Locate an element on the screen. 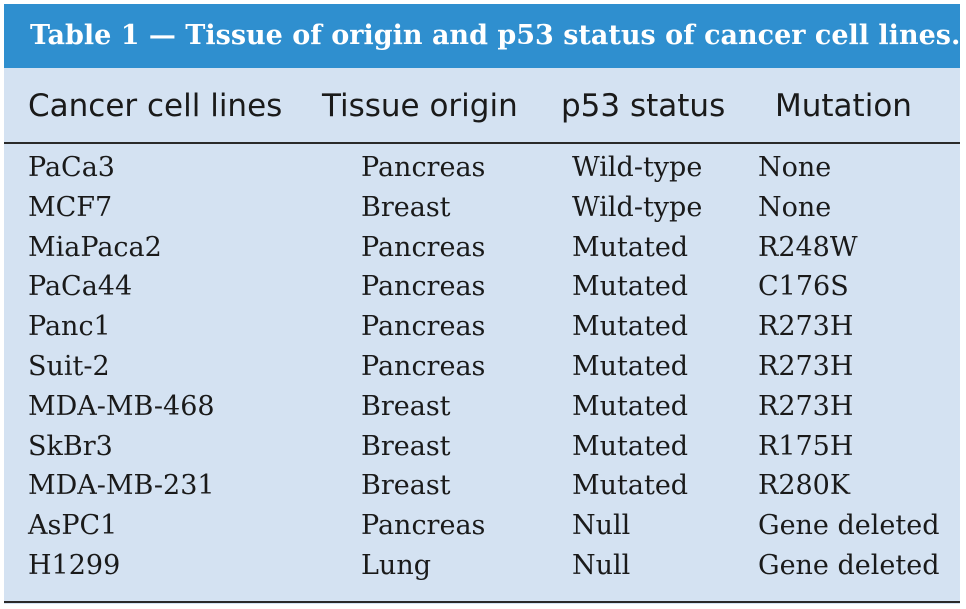 Image resolution: width=966 pixels, height=609 pixels. table-row: Panc1 Pancreas Mutated R273H is located at coordinates (482, 331).